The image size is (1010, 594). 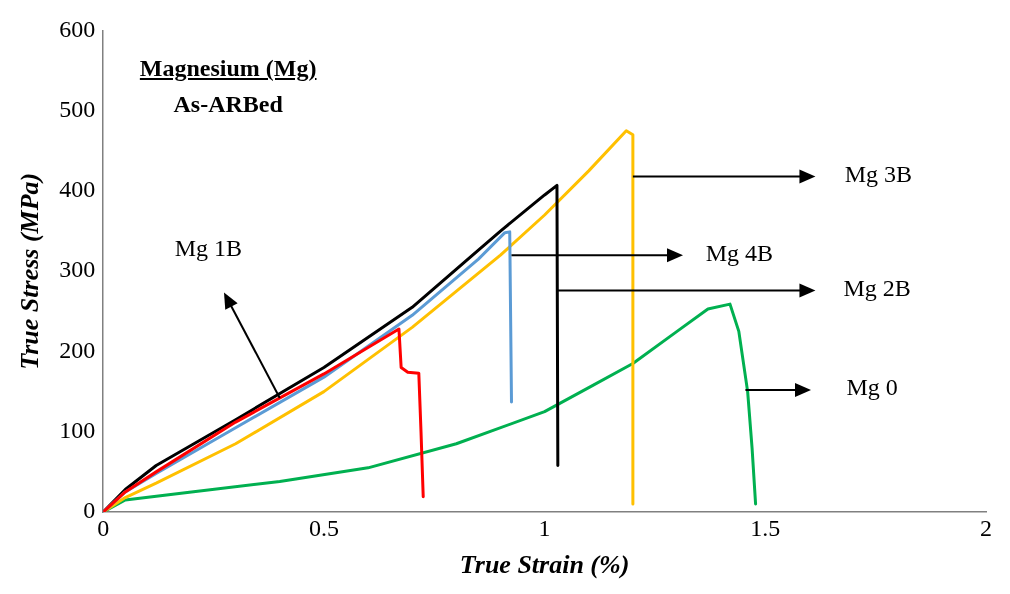 What do you see at coordinates (77, 349) in the screenshot?
I see `y-tick-label: 200` at bounding box center [77, 349].